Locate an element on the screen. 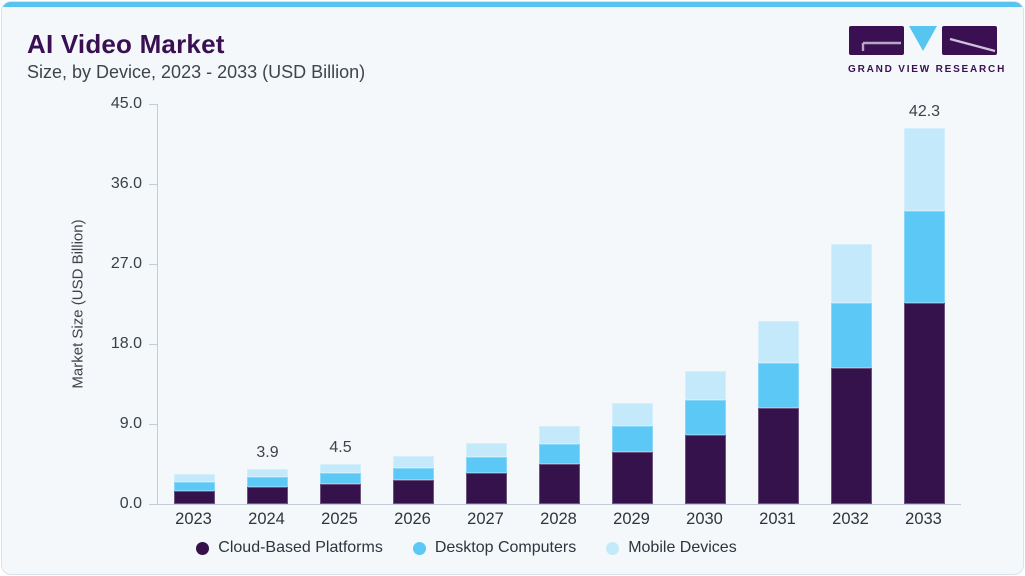 Image resolution: width=1025 pixels, height=576 pixels. bar-2030 is located at coordinates (705, 437).